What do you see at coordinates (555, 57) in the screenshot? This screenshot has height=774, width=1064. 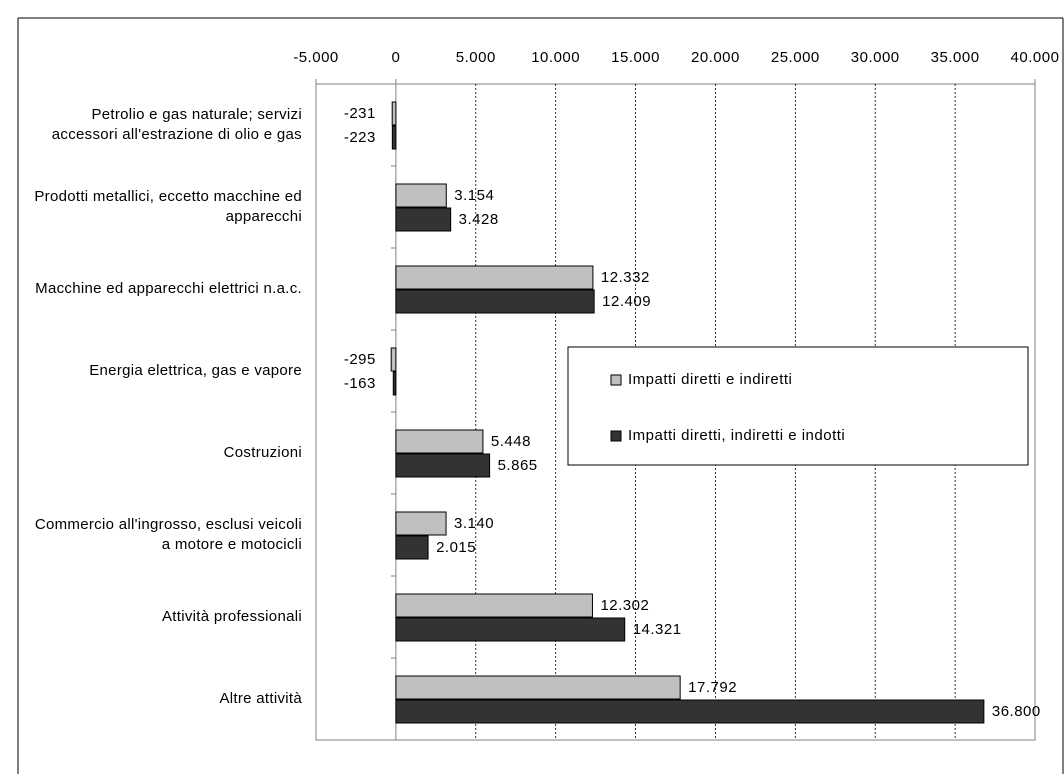 I see `x-tick-label: 10.000` at bounding box center [555, 57].